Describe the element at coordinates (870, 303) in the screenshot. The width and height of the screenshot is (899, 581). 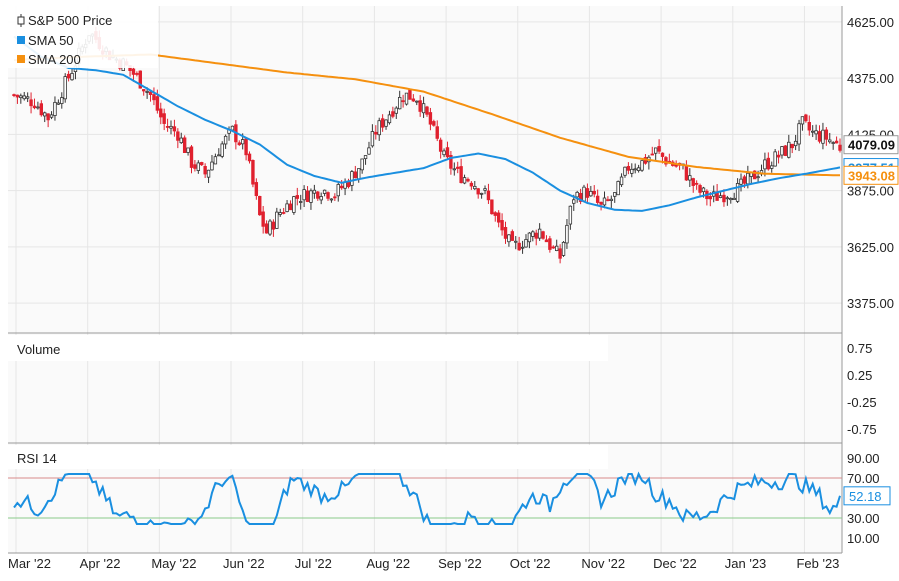
I see `price-axis-tick: 3375.00` at that location.